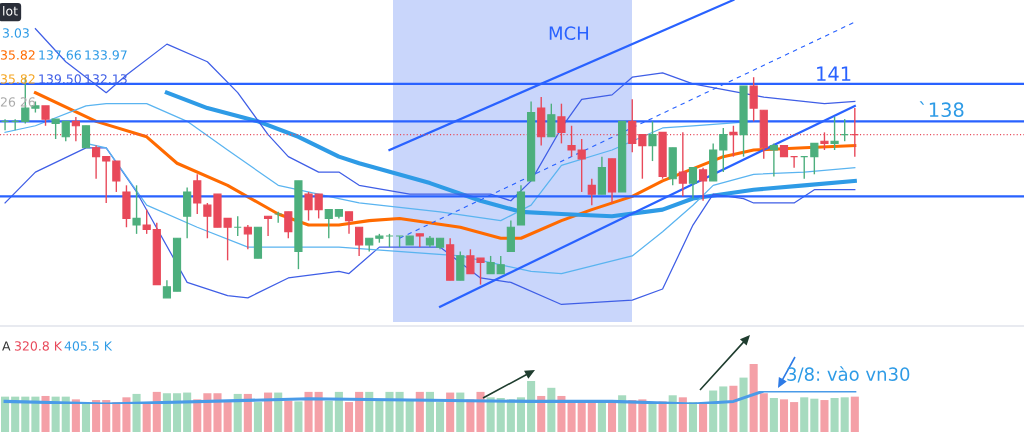 This screenshot has height=448, width=1024. I want to click on text: A, so click(6, 346).